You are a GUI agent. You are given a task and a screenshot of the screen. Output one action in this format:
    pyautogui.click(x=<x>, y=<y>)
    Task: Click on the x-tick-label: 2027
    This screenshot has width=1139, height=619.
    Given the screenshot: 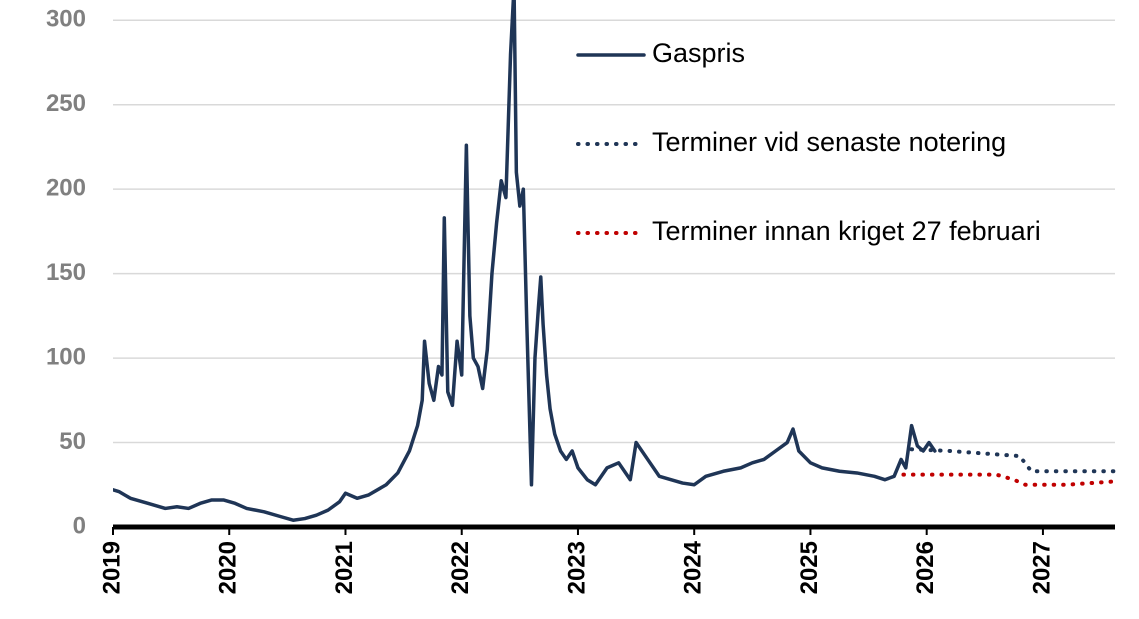 What is the action you would take?
    pyautogui.click(x=1041, y=567)
    